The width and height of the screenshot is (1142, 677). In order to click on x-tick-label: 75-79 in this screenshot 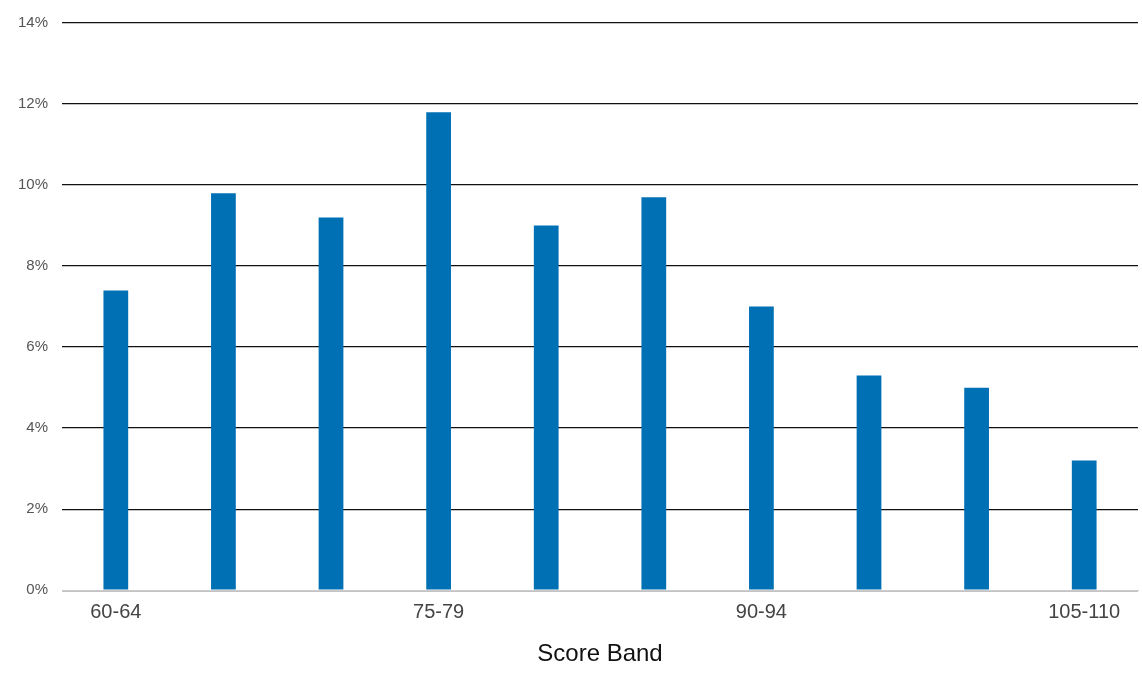, I will do `click(439, 610)`.